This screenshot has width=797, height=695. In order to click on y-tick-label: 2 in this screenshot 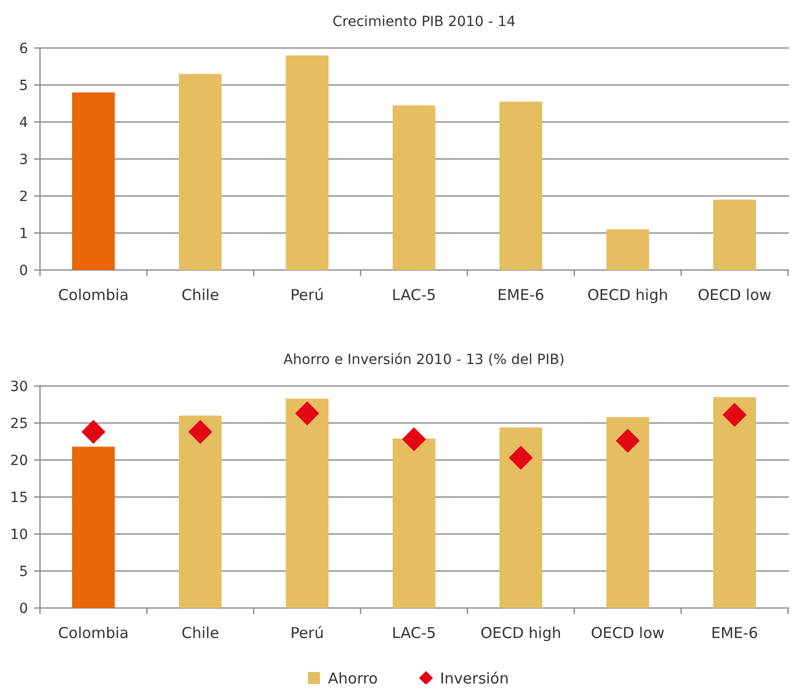, I will do `click(23, 196)`.